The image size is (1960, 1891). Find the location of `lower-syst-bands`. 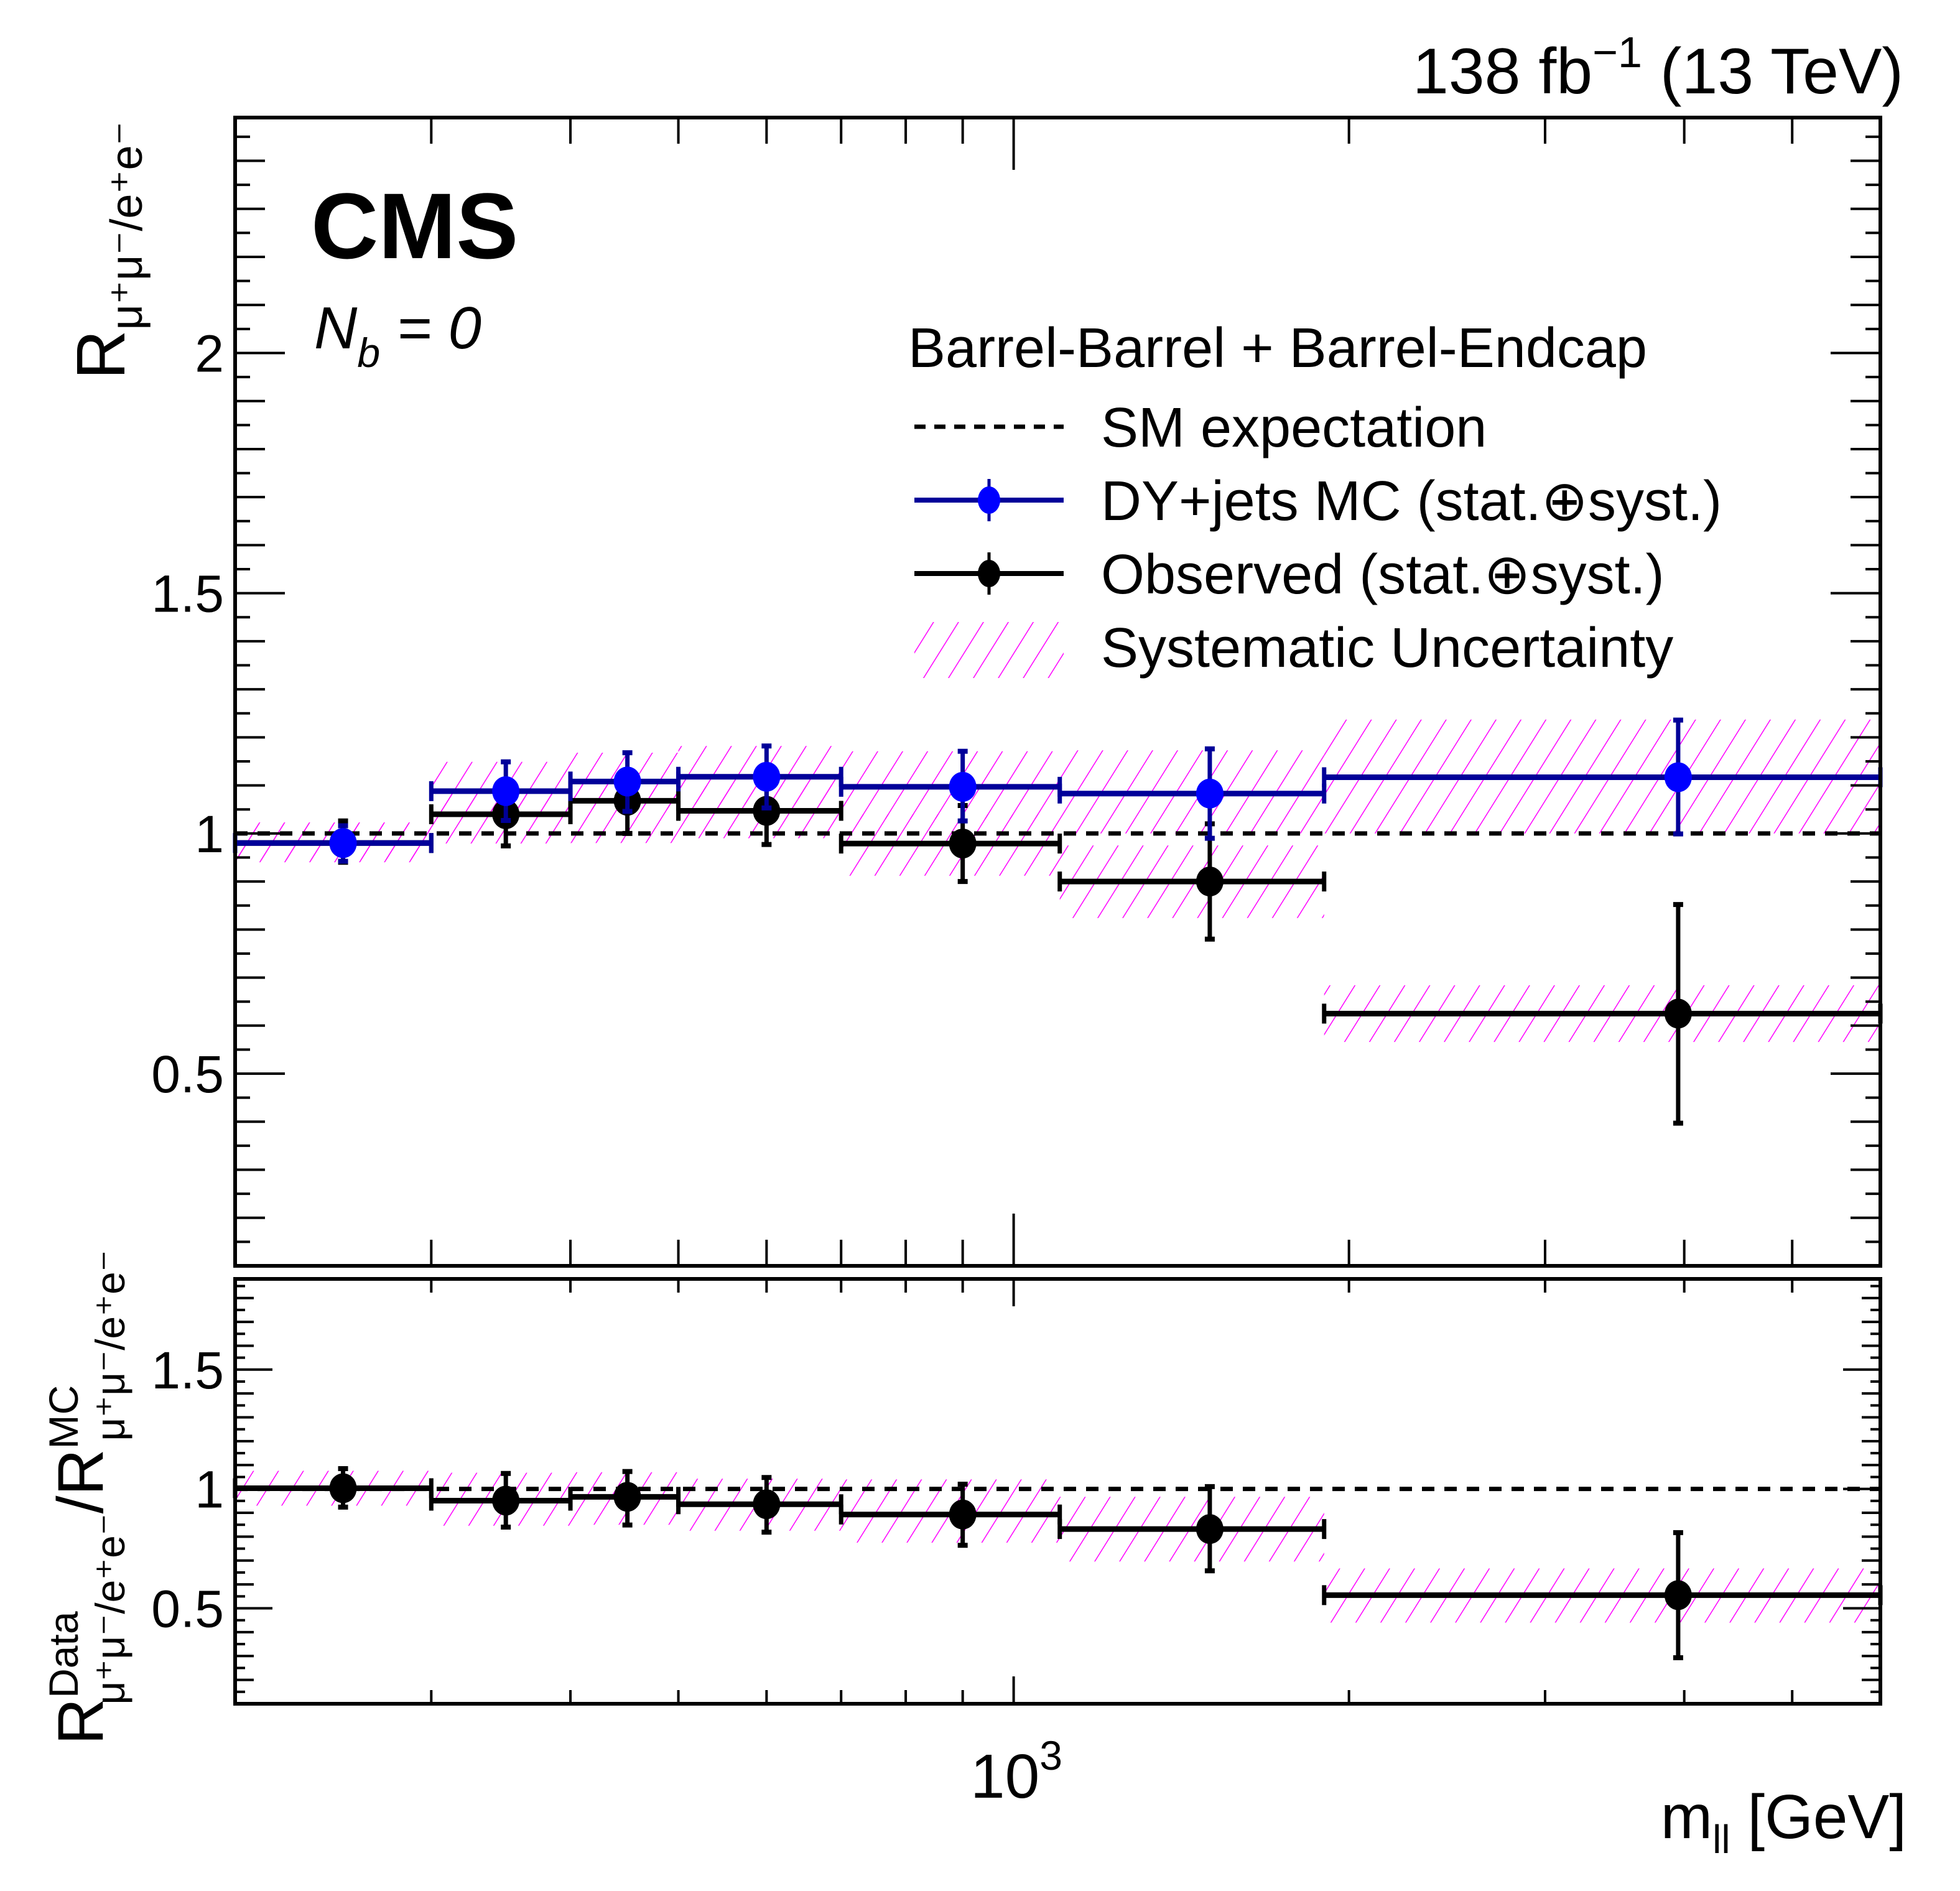

lower-syst-bands is located at coordinates (1057, 1547).